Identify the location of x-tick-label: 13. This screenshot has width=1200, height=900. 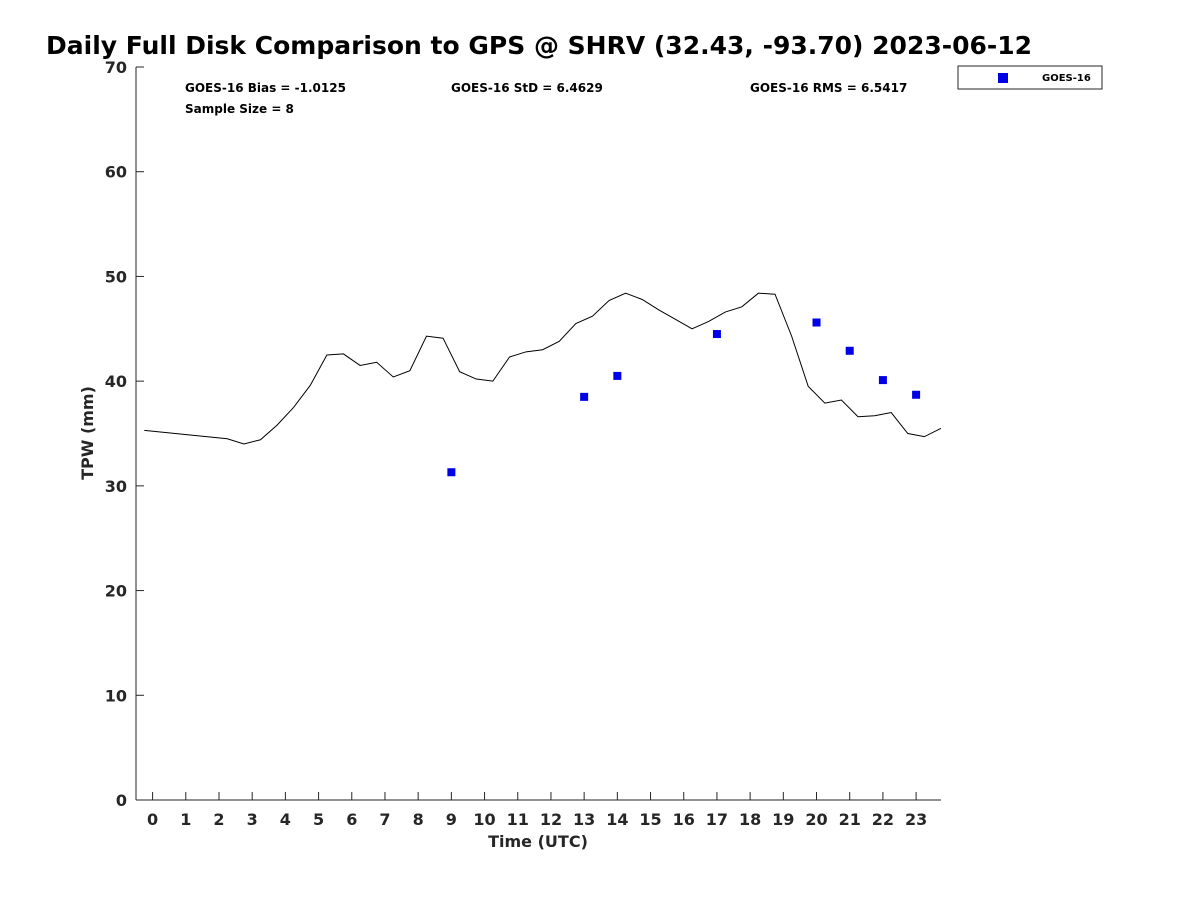
(584, 819).